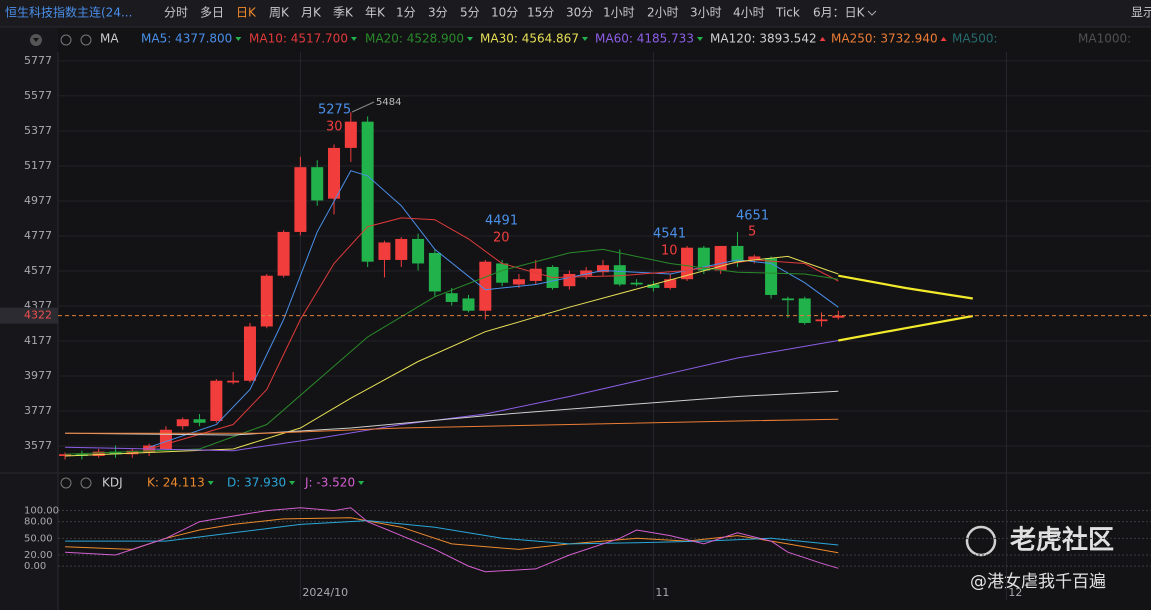 The height and width of the screenshot is (610, 1151). What do you see at coordinates (501, 238) in the screenshot?
I see `chart-annotation: 20` at bounding box center [501, 238].